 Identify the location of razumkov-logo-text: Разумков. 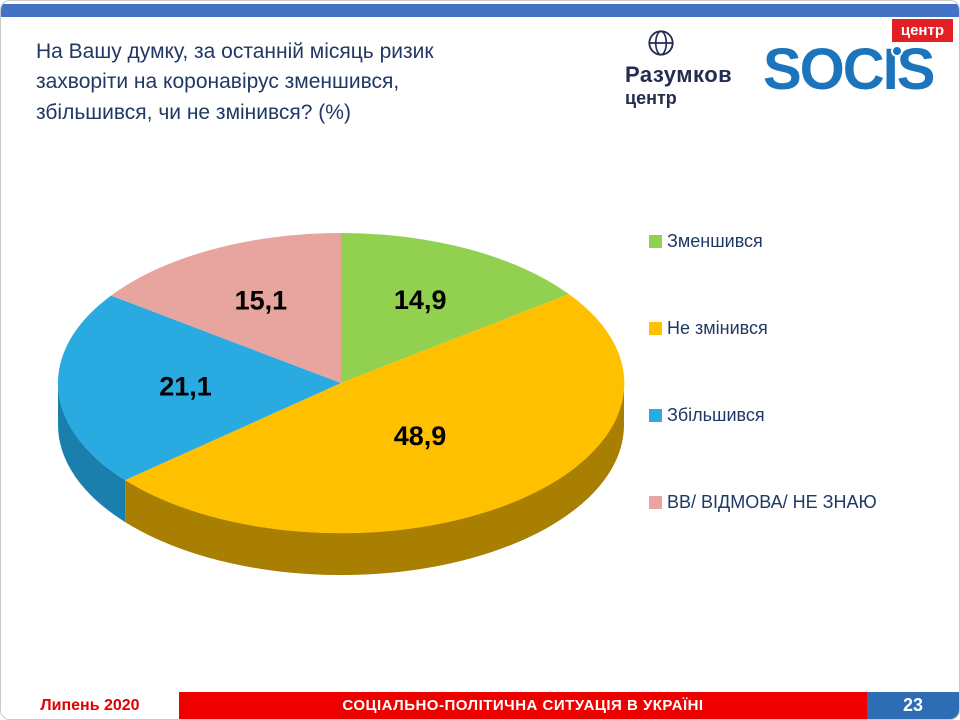
(679, 74).